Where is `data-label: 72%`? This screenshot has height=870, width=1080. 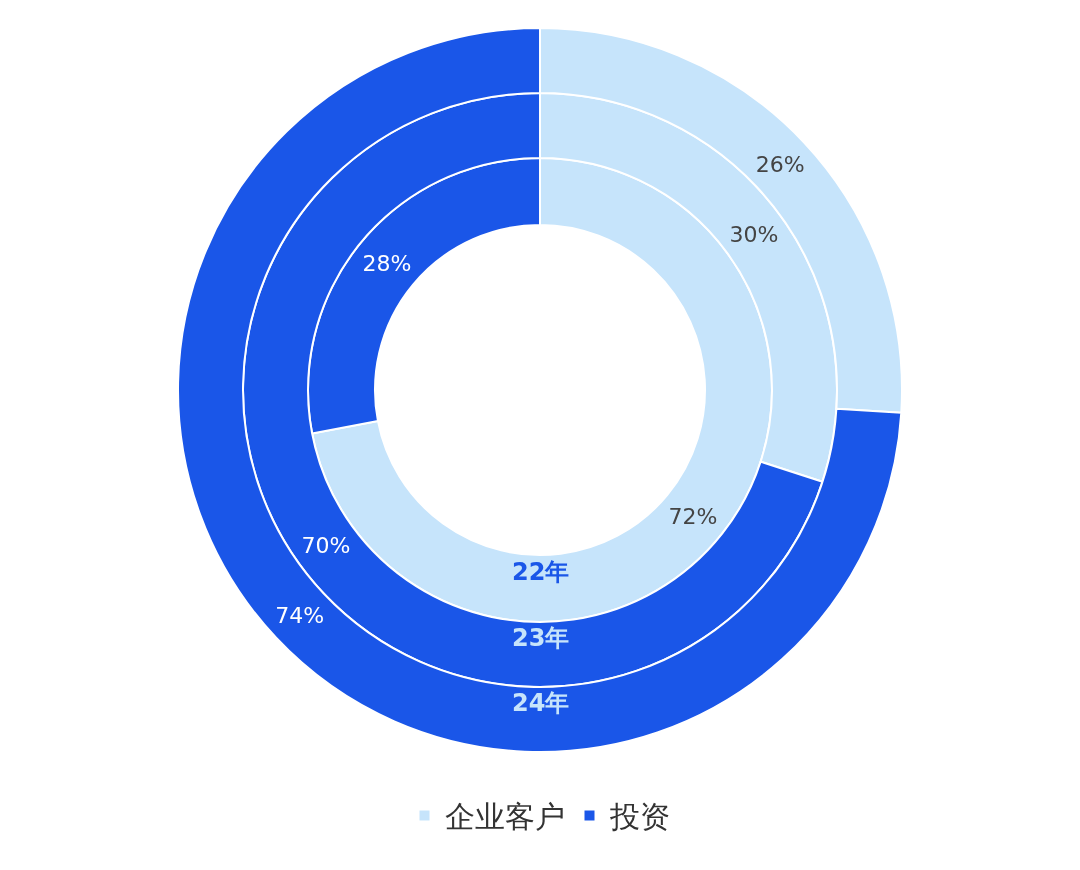
data-label: 72% is located at coordinates (693, 517).